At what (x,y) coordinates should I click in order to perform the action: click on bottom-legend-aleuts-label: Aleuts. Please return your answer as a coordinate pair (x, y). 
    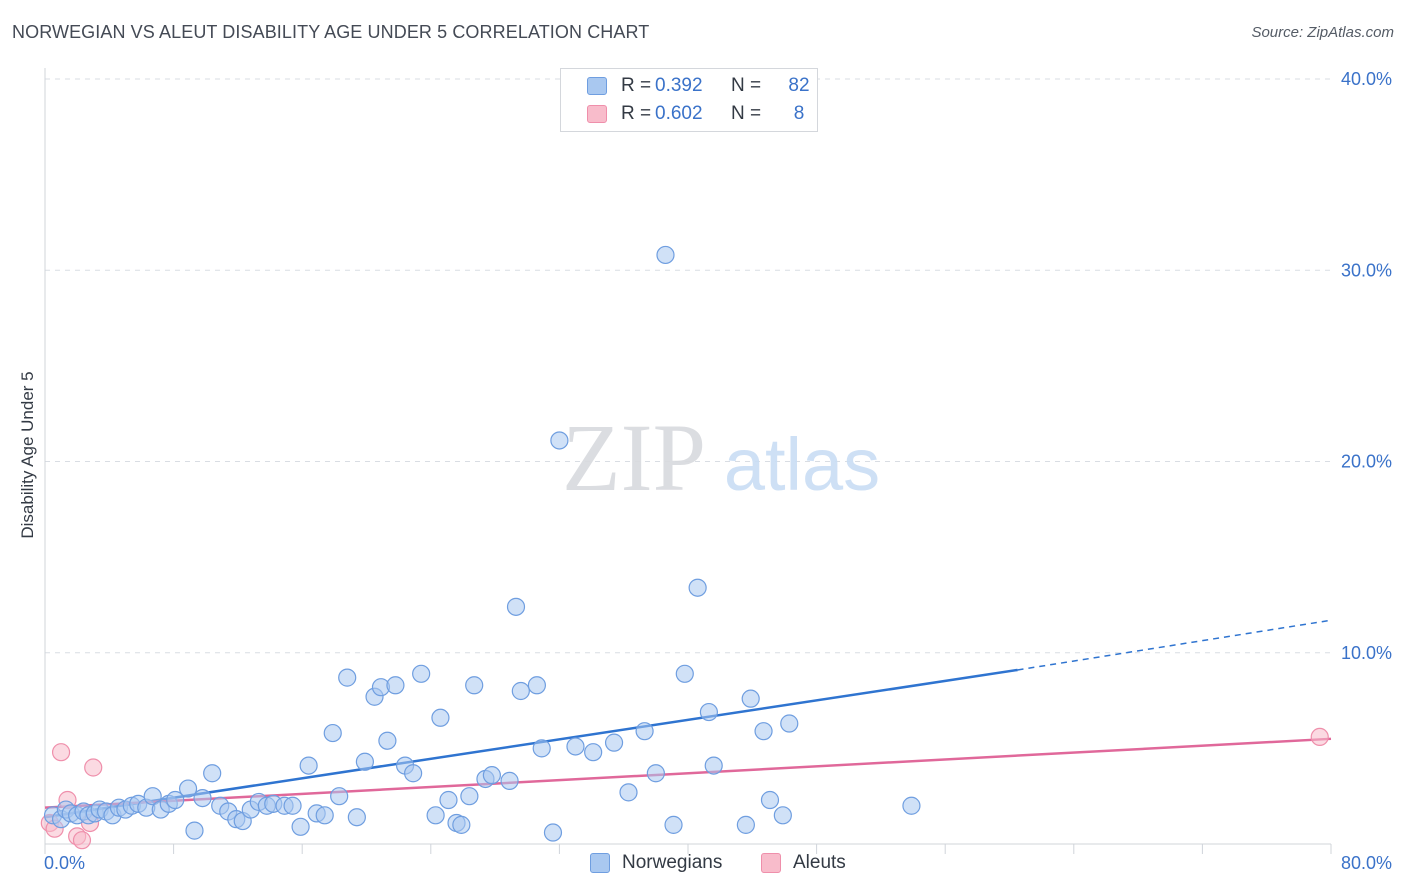
    Looking at the image, I should click on (819, 862).